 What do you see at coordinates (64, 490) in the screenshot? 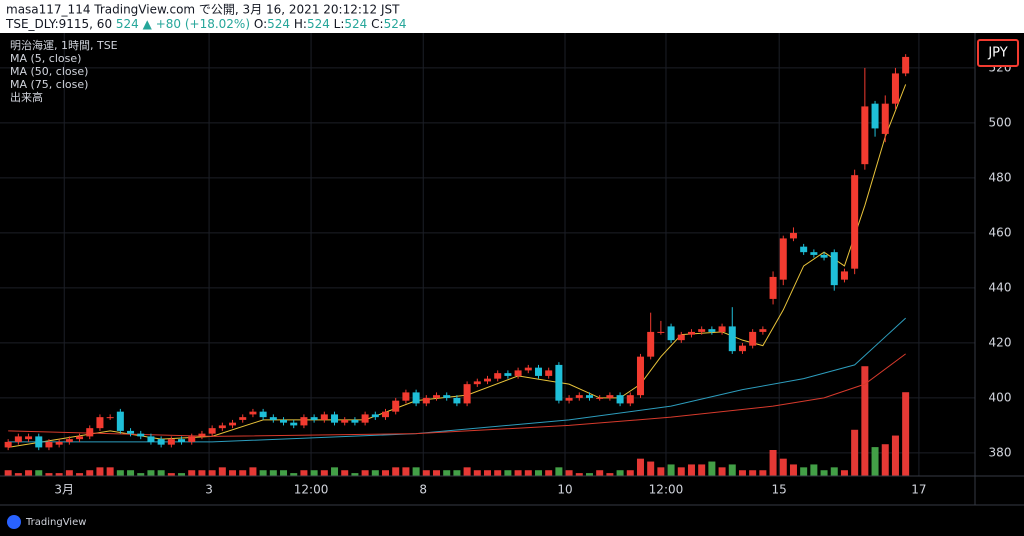
I see `x-tick-label: 3月` at bounding box center [64, 490].